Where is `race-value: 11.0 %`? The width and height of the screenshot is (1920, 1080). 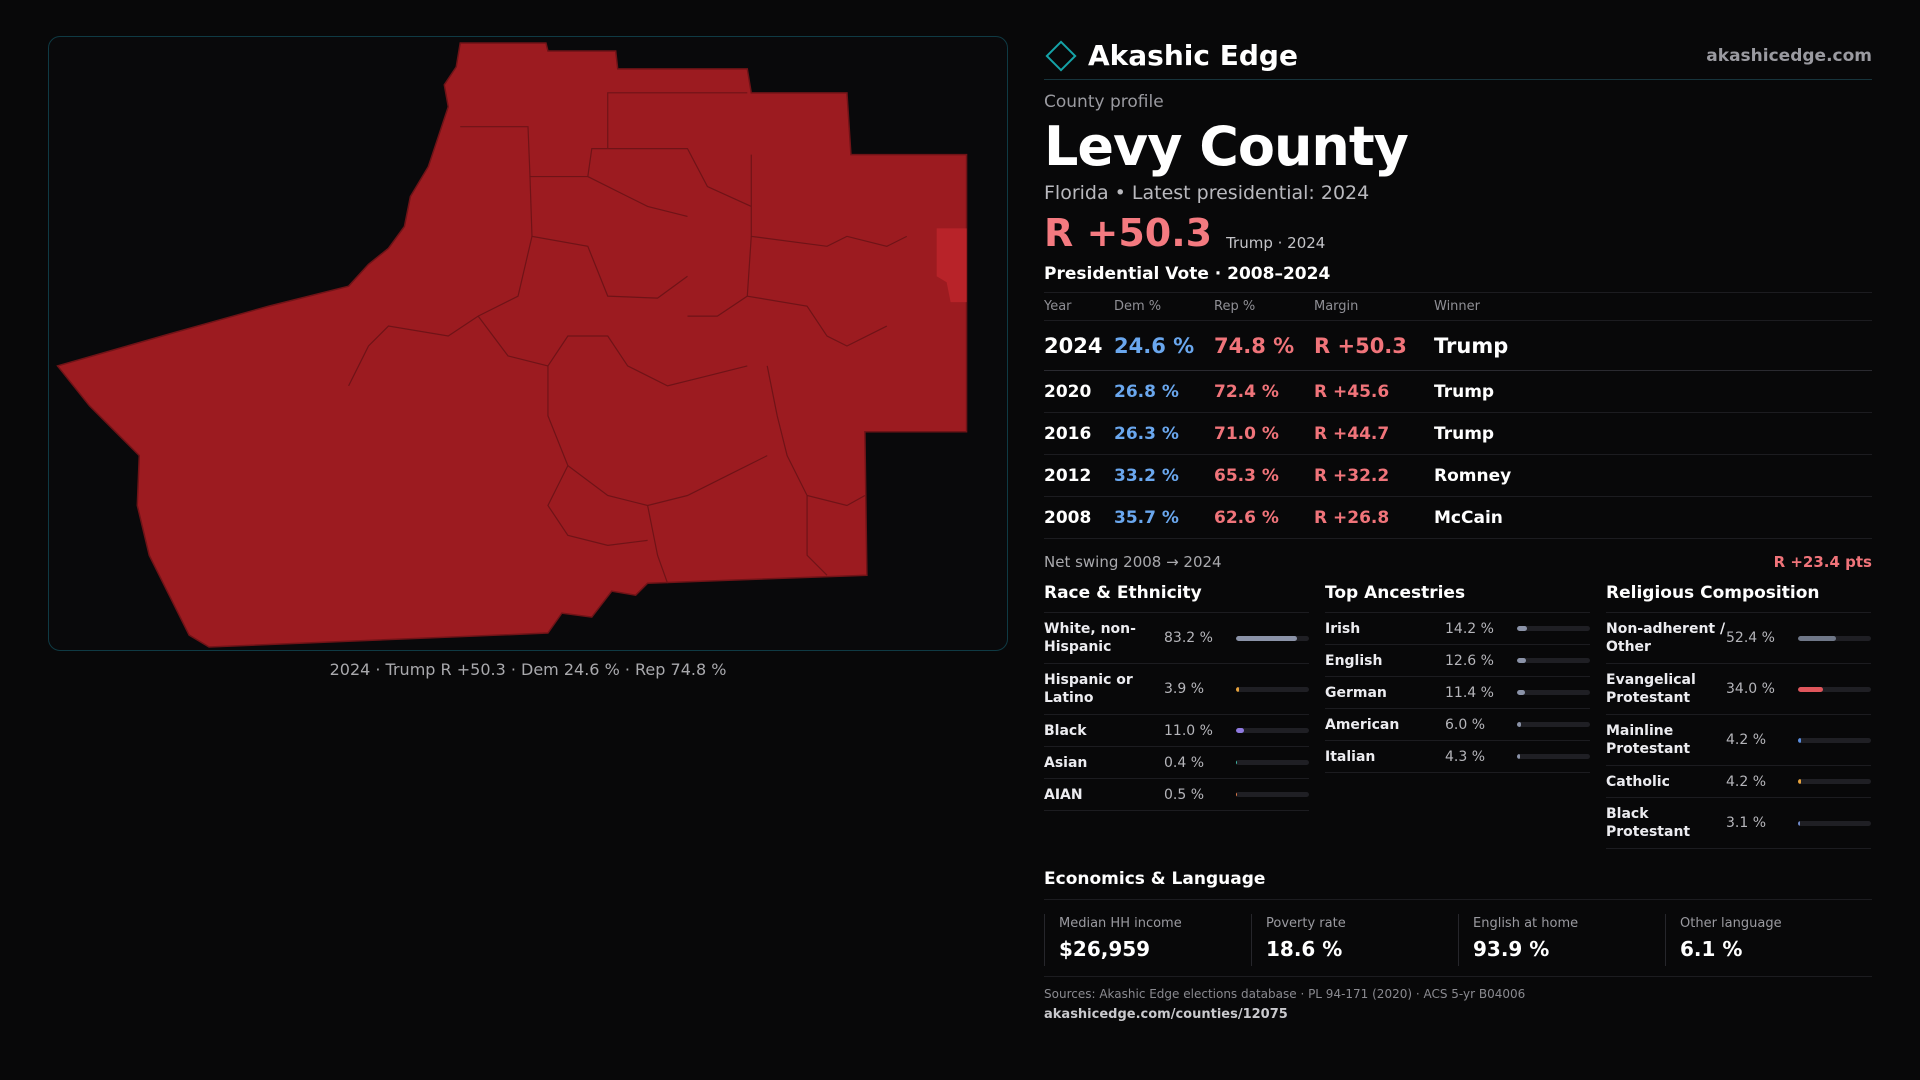 race-value: 11.0 % is located at coordinates (1188, 730).